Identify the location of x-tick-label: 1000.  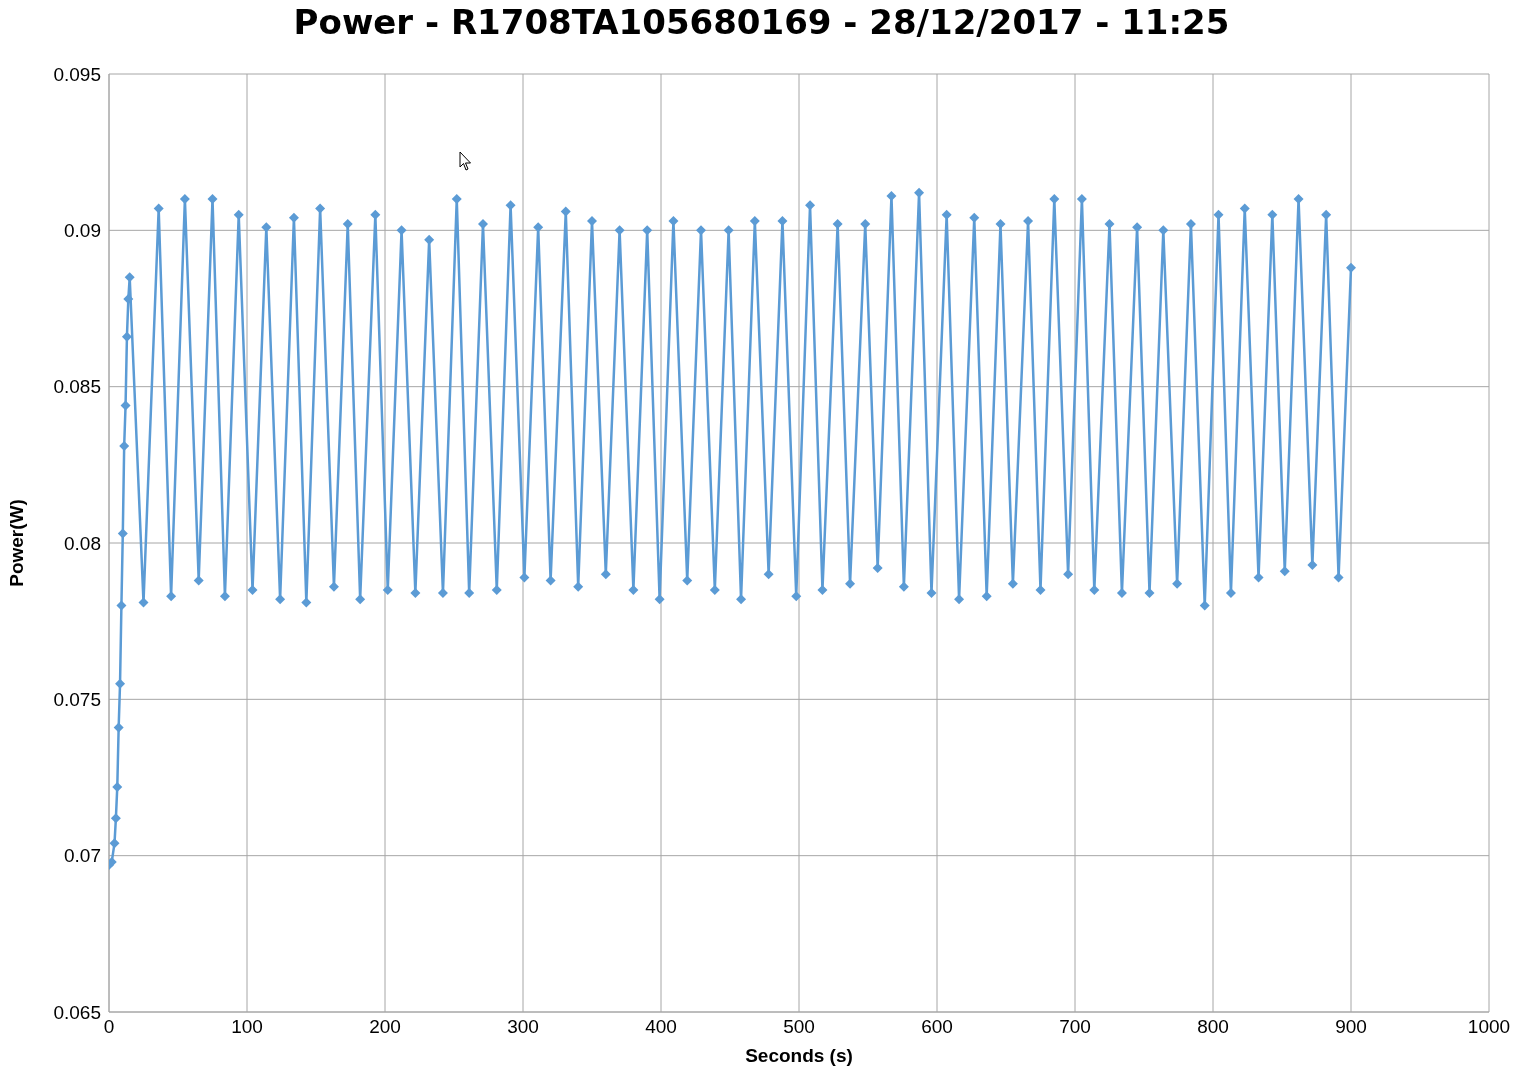
(1489, 1027).